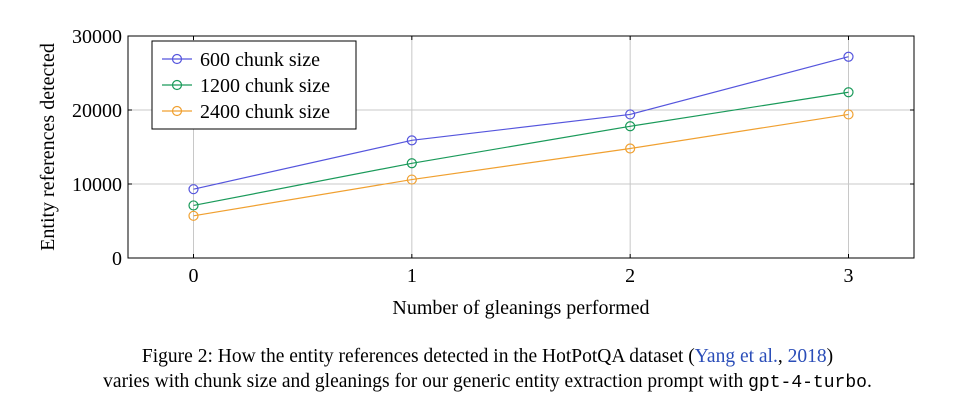  I want to click on citation-link-year: 2018, so click(807, 356).